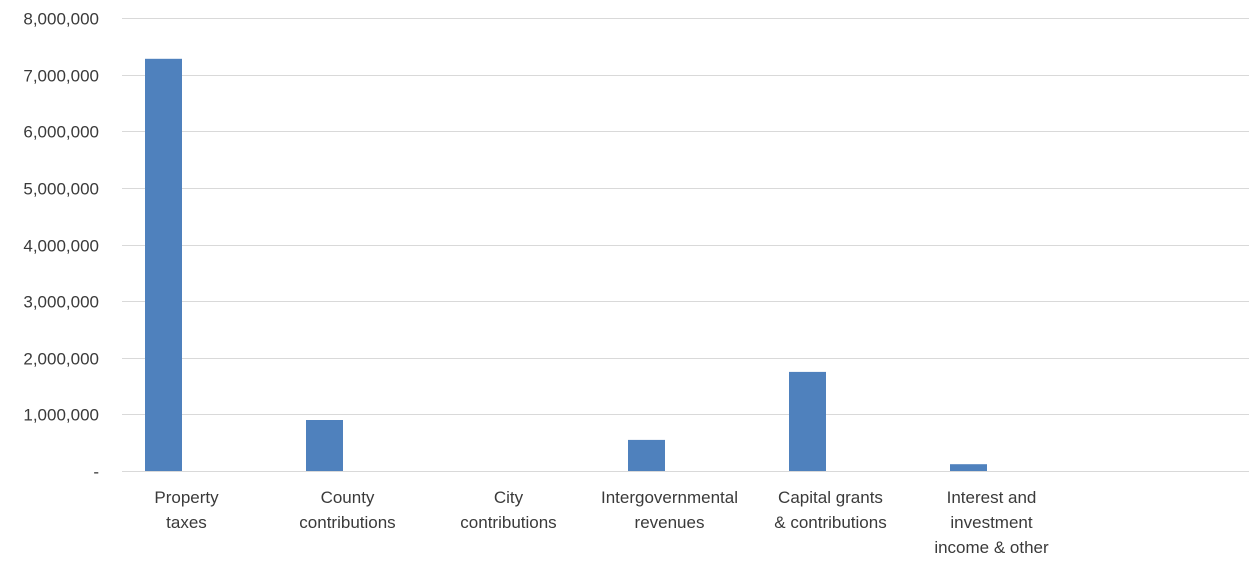 Image resolution: width=1249 pixels, height=561 pixels. Describe the element at coordinates (61, 302) in the screenshot. I see `y-tick-label: 3,000,000` at that location.